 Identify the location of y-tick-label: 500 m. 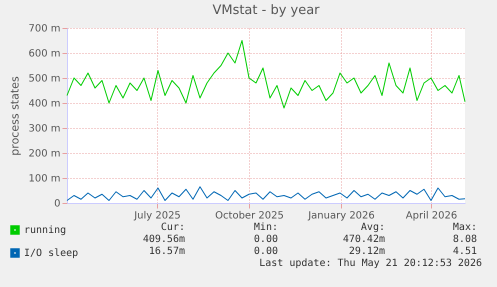
(44, 79).